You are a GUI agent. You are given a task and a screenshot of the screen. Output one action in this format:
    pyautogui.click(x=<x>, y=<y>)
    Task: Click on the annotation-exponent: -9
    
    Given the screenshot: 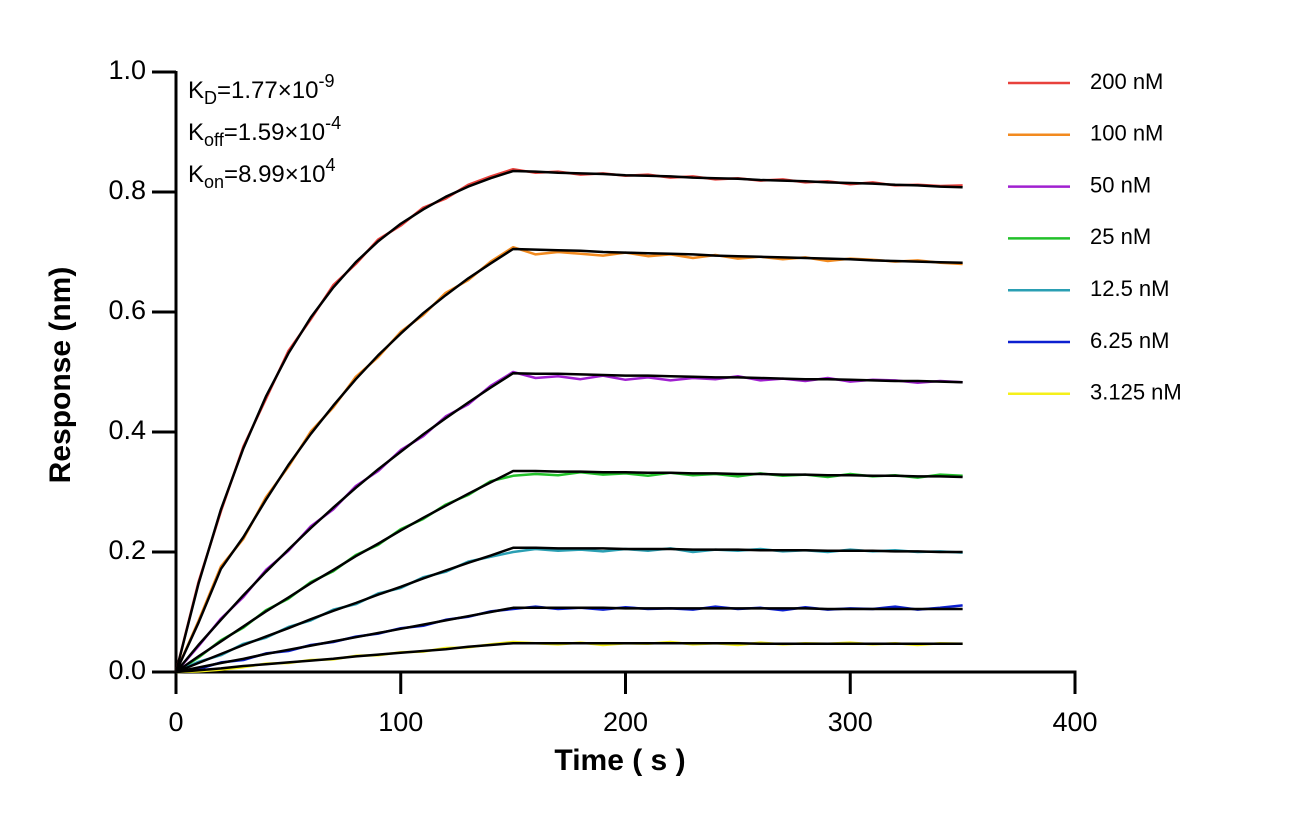 What is the action you would take?
    pyautogui.click(x=326, y=81)
    